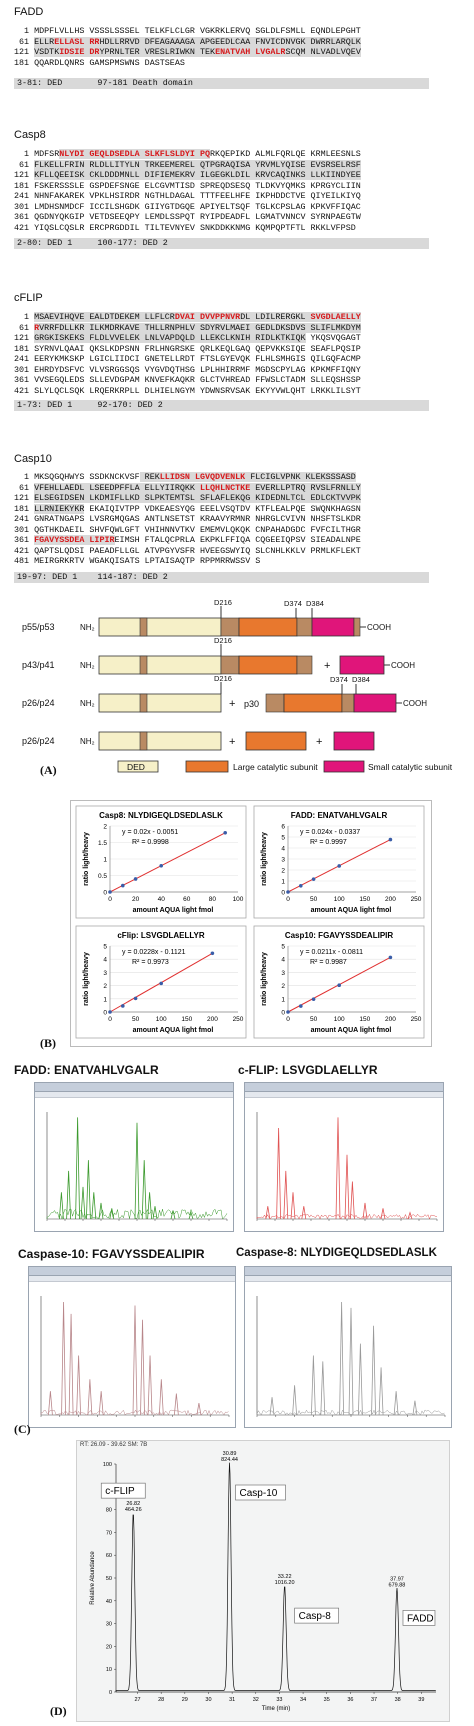 The width and height of the screenshot is (474, 1726). Describe the element at coordinates (69, 41) in the screenshot. I see `peptide-highlight: ELLASL` at that location.